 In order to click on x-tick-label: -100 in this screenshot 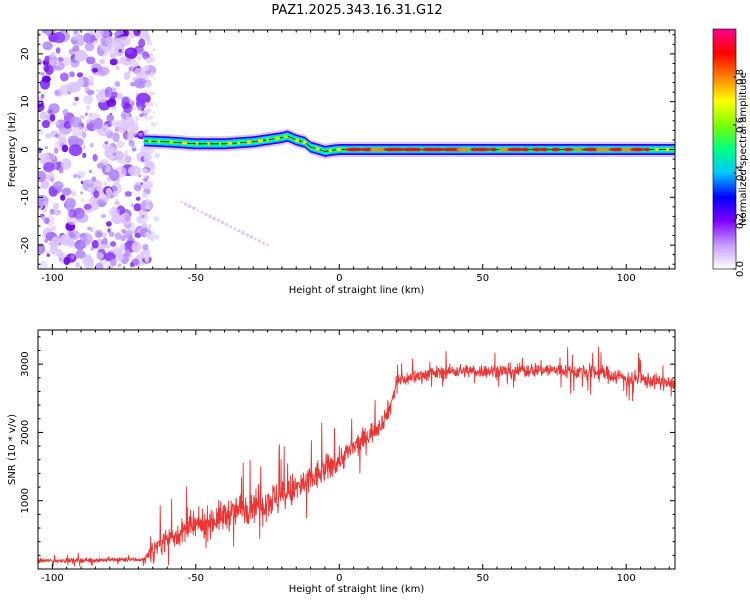, I will do `click(52, 578)`.